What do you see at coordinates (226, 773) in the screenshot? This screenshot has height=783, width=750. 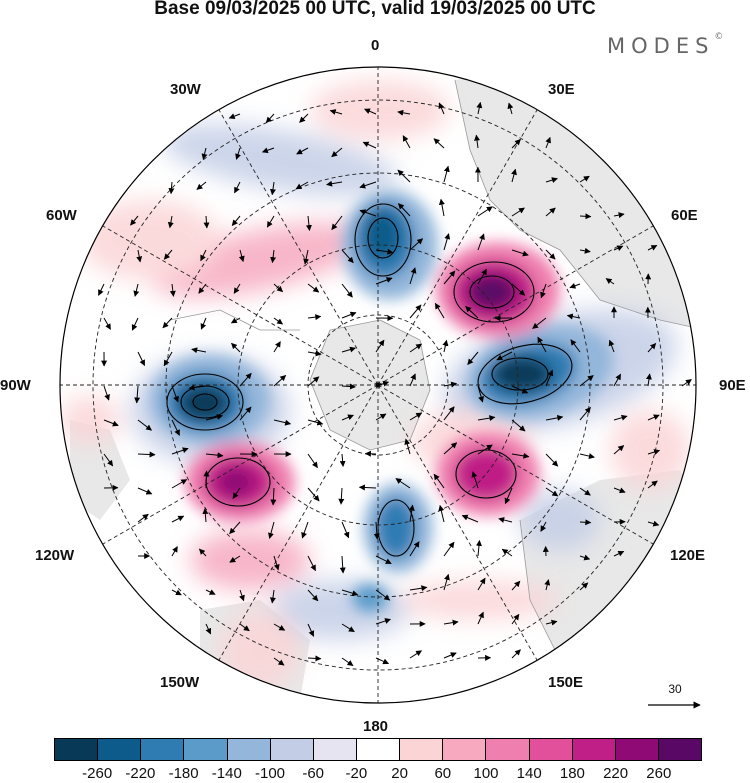 I see `colorbar-tick-label: -140` at bounding box center [226, 773].